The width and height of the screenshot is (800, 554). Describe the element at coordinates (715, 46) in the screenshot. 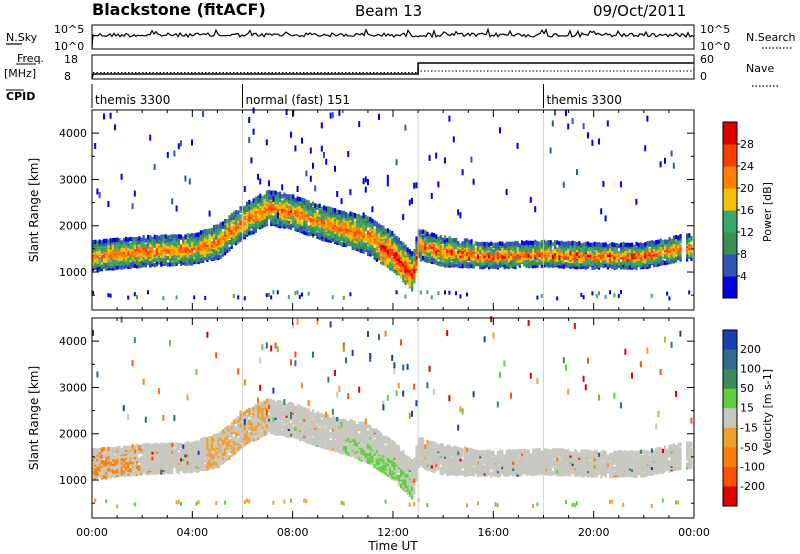

I see `noise-tick-right-bottom: 10^0` at that location.